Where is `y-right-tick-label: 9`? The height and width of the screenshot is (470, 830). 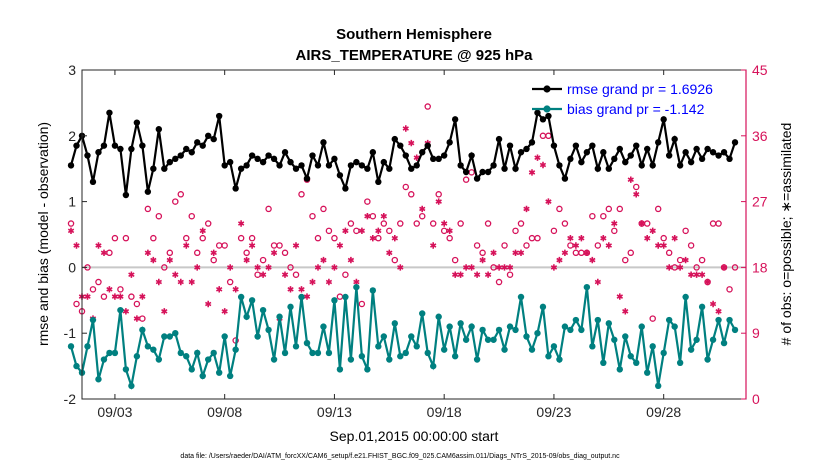 y-right-tick-label: 9 is located at coordinates (756, 333).